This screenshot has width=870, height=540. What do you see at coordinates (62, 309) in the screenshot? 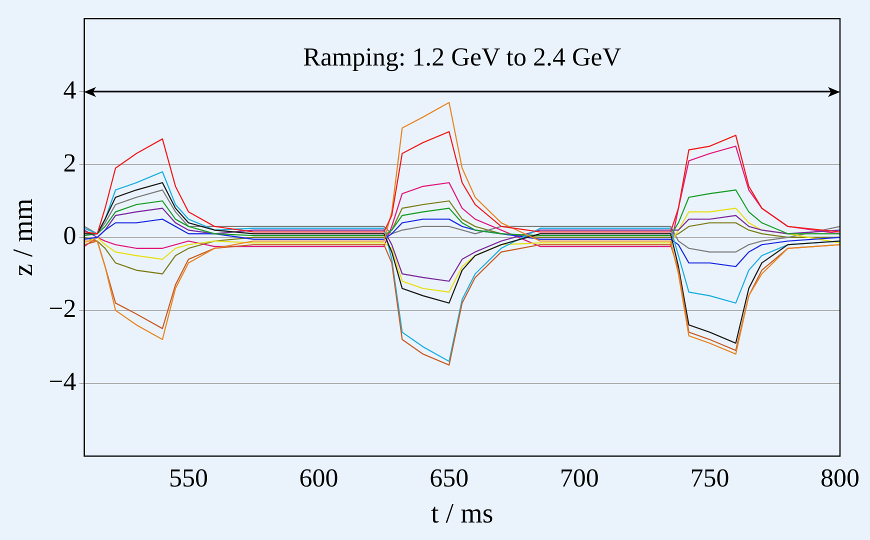
I see `y-tick-label: −2` at bounding box center [62, 309].